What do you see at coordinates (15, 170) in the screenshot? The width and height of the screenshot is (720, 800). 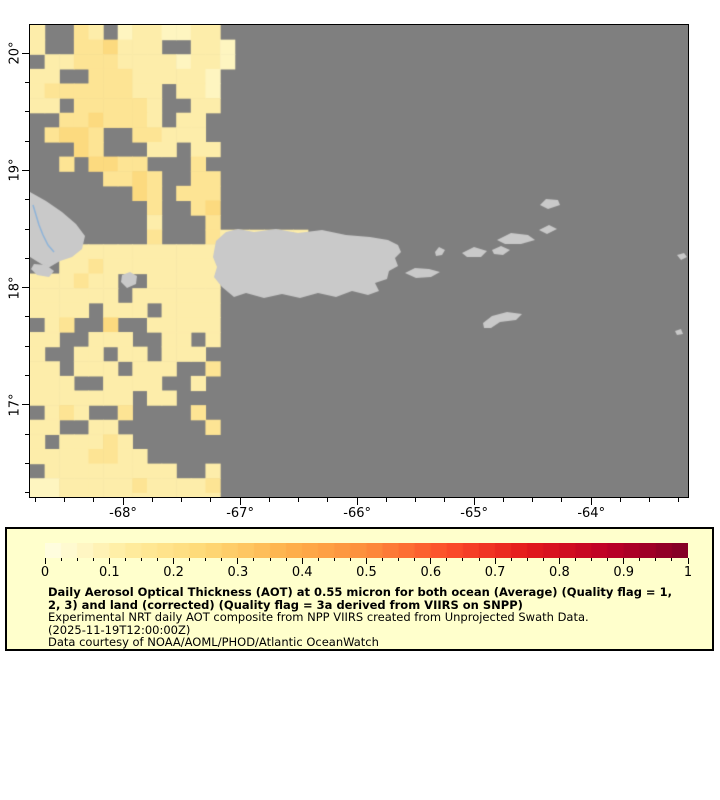 I see `lat-axis-label: 19°` at bounding box center [15, 170].